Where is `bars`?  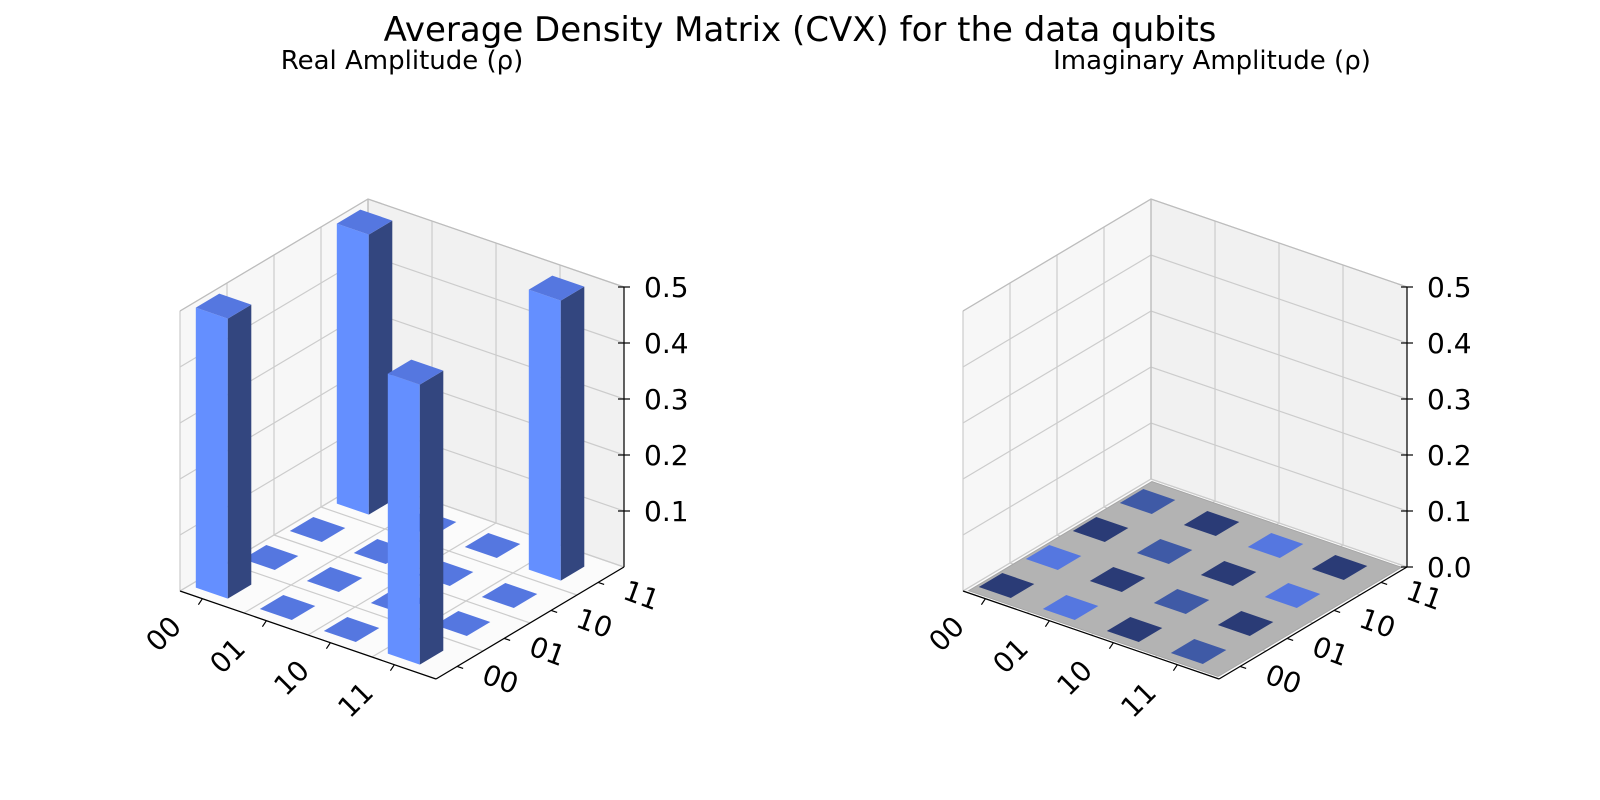 bars is located at coordinates (390, 437).